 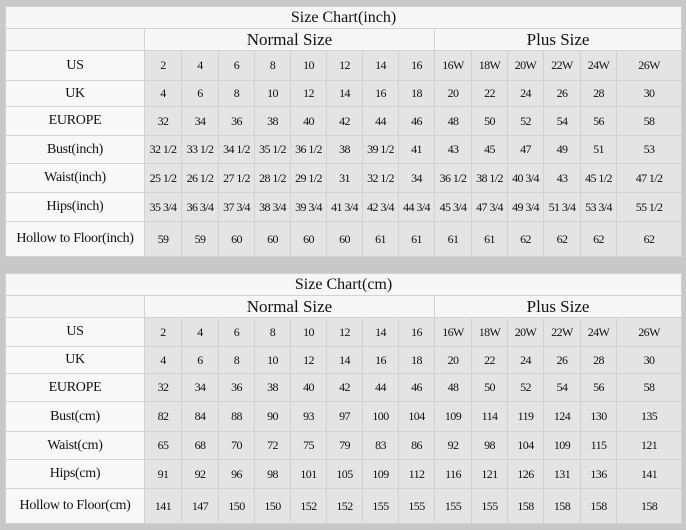 I want to click on table-cell: 116, so click(x=453, y=474).